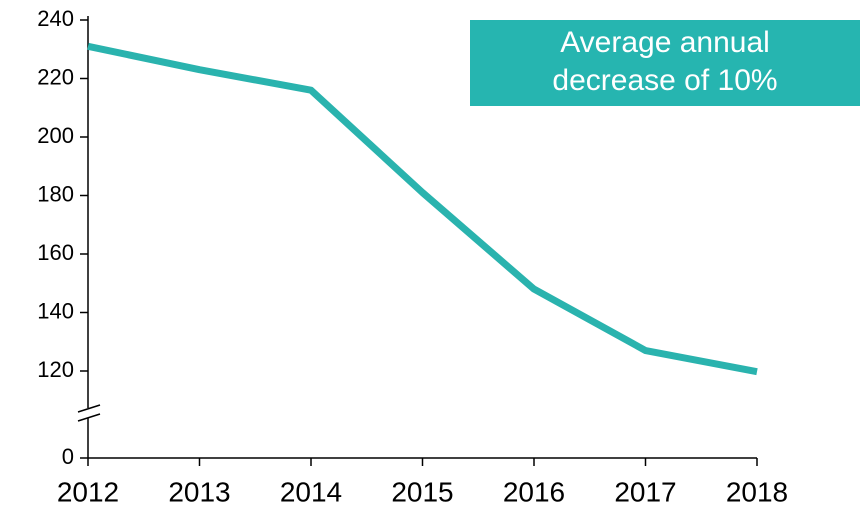  I want to click on y-tick-label: 220, so click(55, 76).